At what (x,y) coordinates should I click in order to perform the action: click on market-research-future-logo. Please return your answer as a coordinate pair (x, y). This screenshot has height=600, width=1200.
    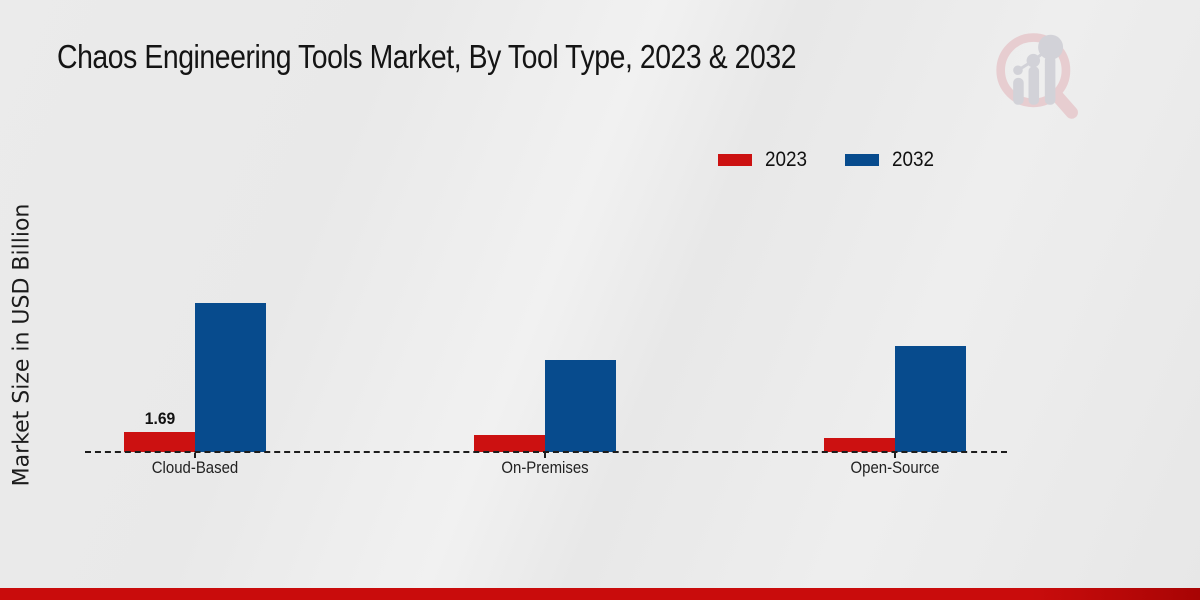
    Looking at the image, I should click on (1037, 76).